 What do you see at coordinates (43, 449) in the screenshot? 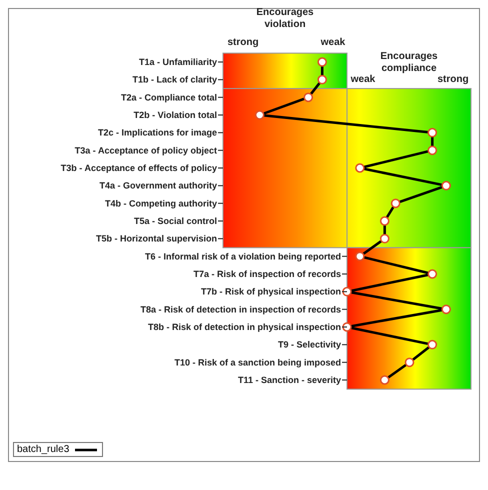
I see `legend-label: batch_rule3` at bounding box center [43, 449].